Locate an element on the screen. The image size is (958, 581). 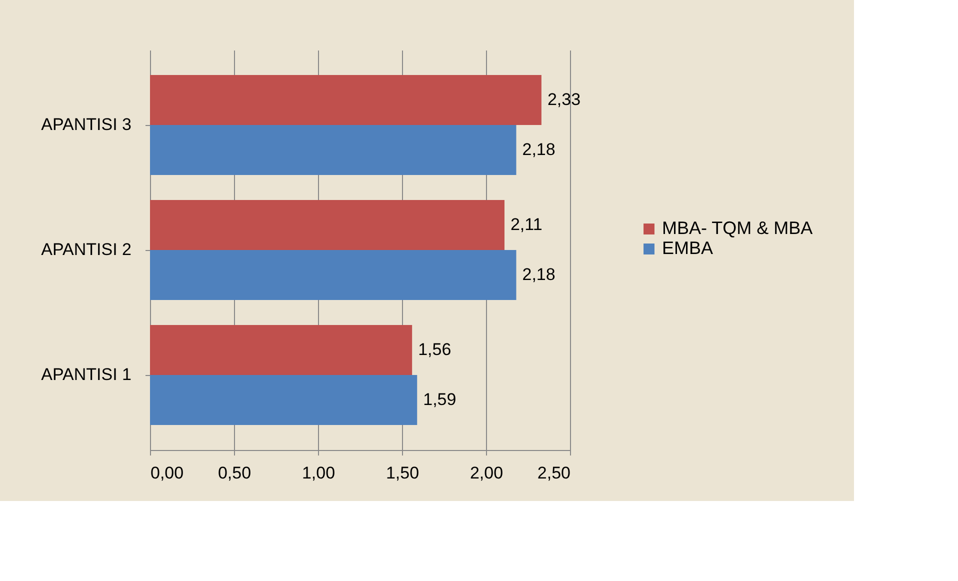
x-tick-label: 2,50 is located at coordinates (553, 473).